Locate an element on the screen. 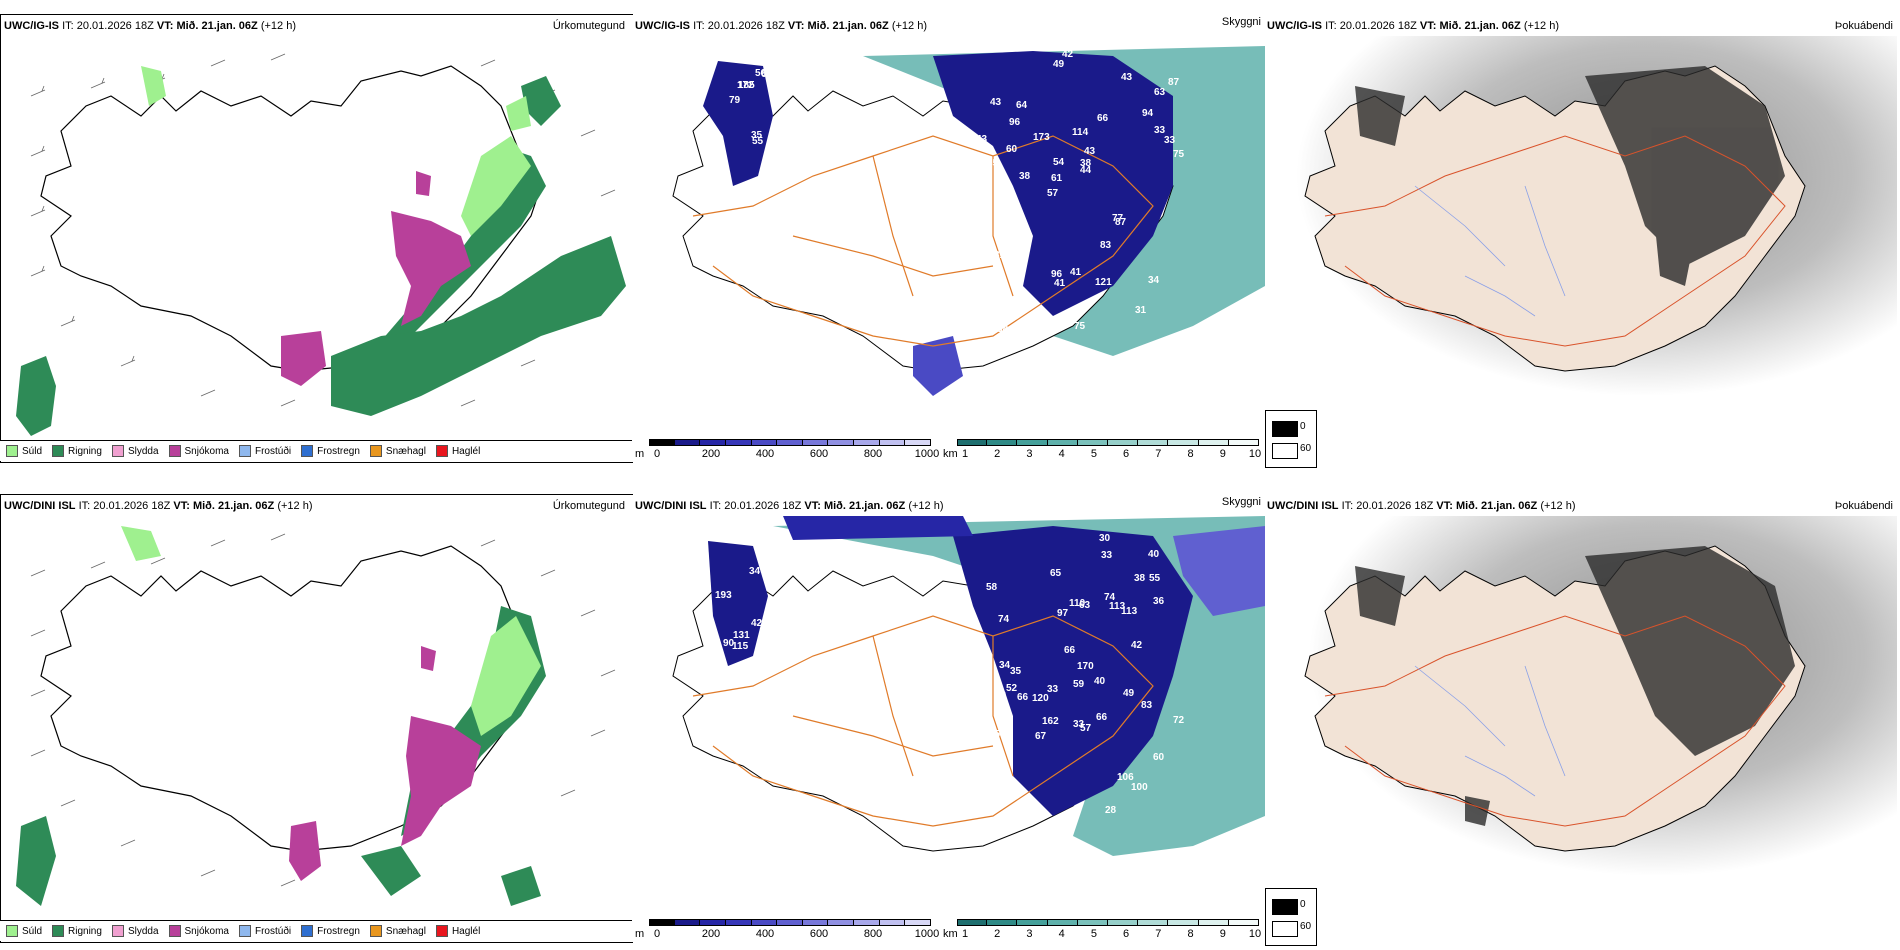  rivers is located at coordinates (1490, 251).